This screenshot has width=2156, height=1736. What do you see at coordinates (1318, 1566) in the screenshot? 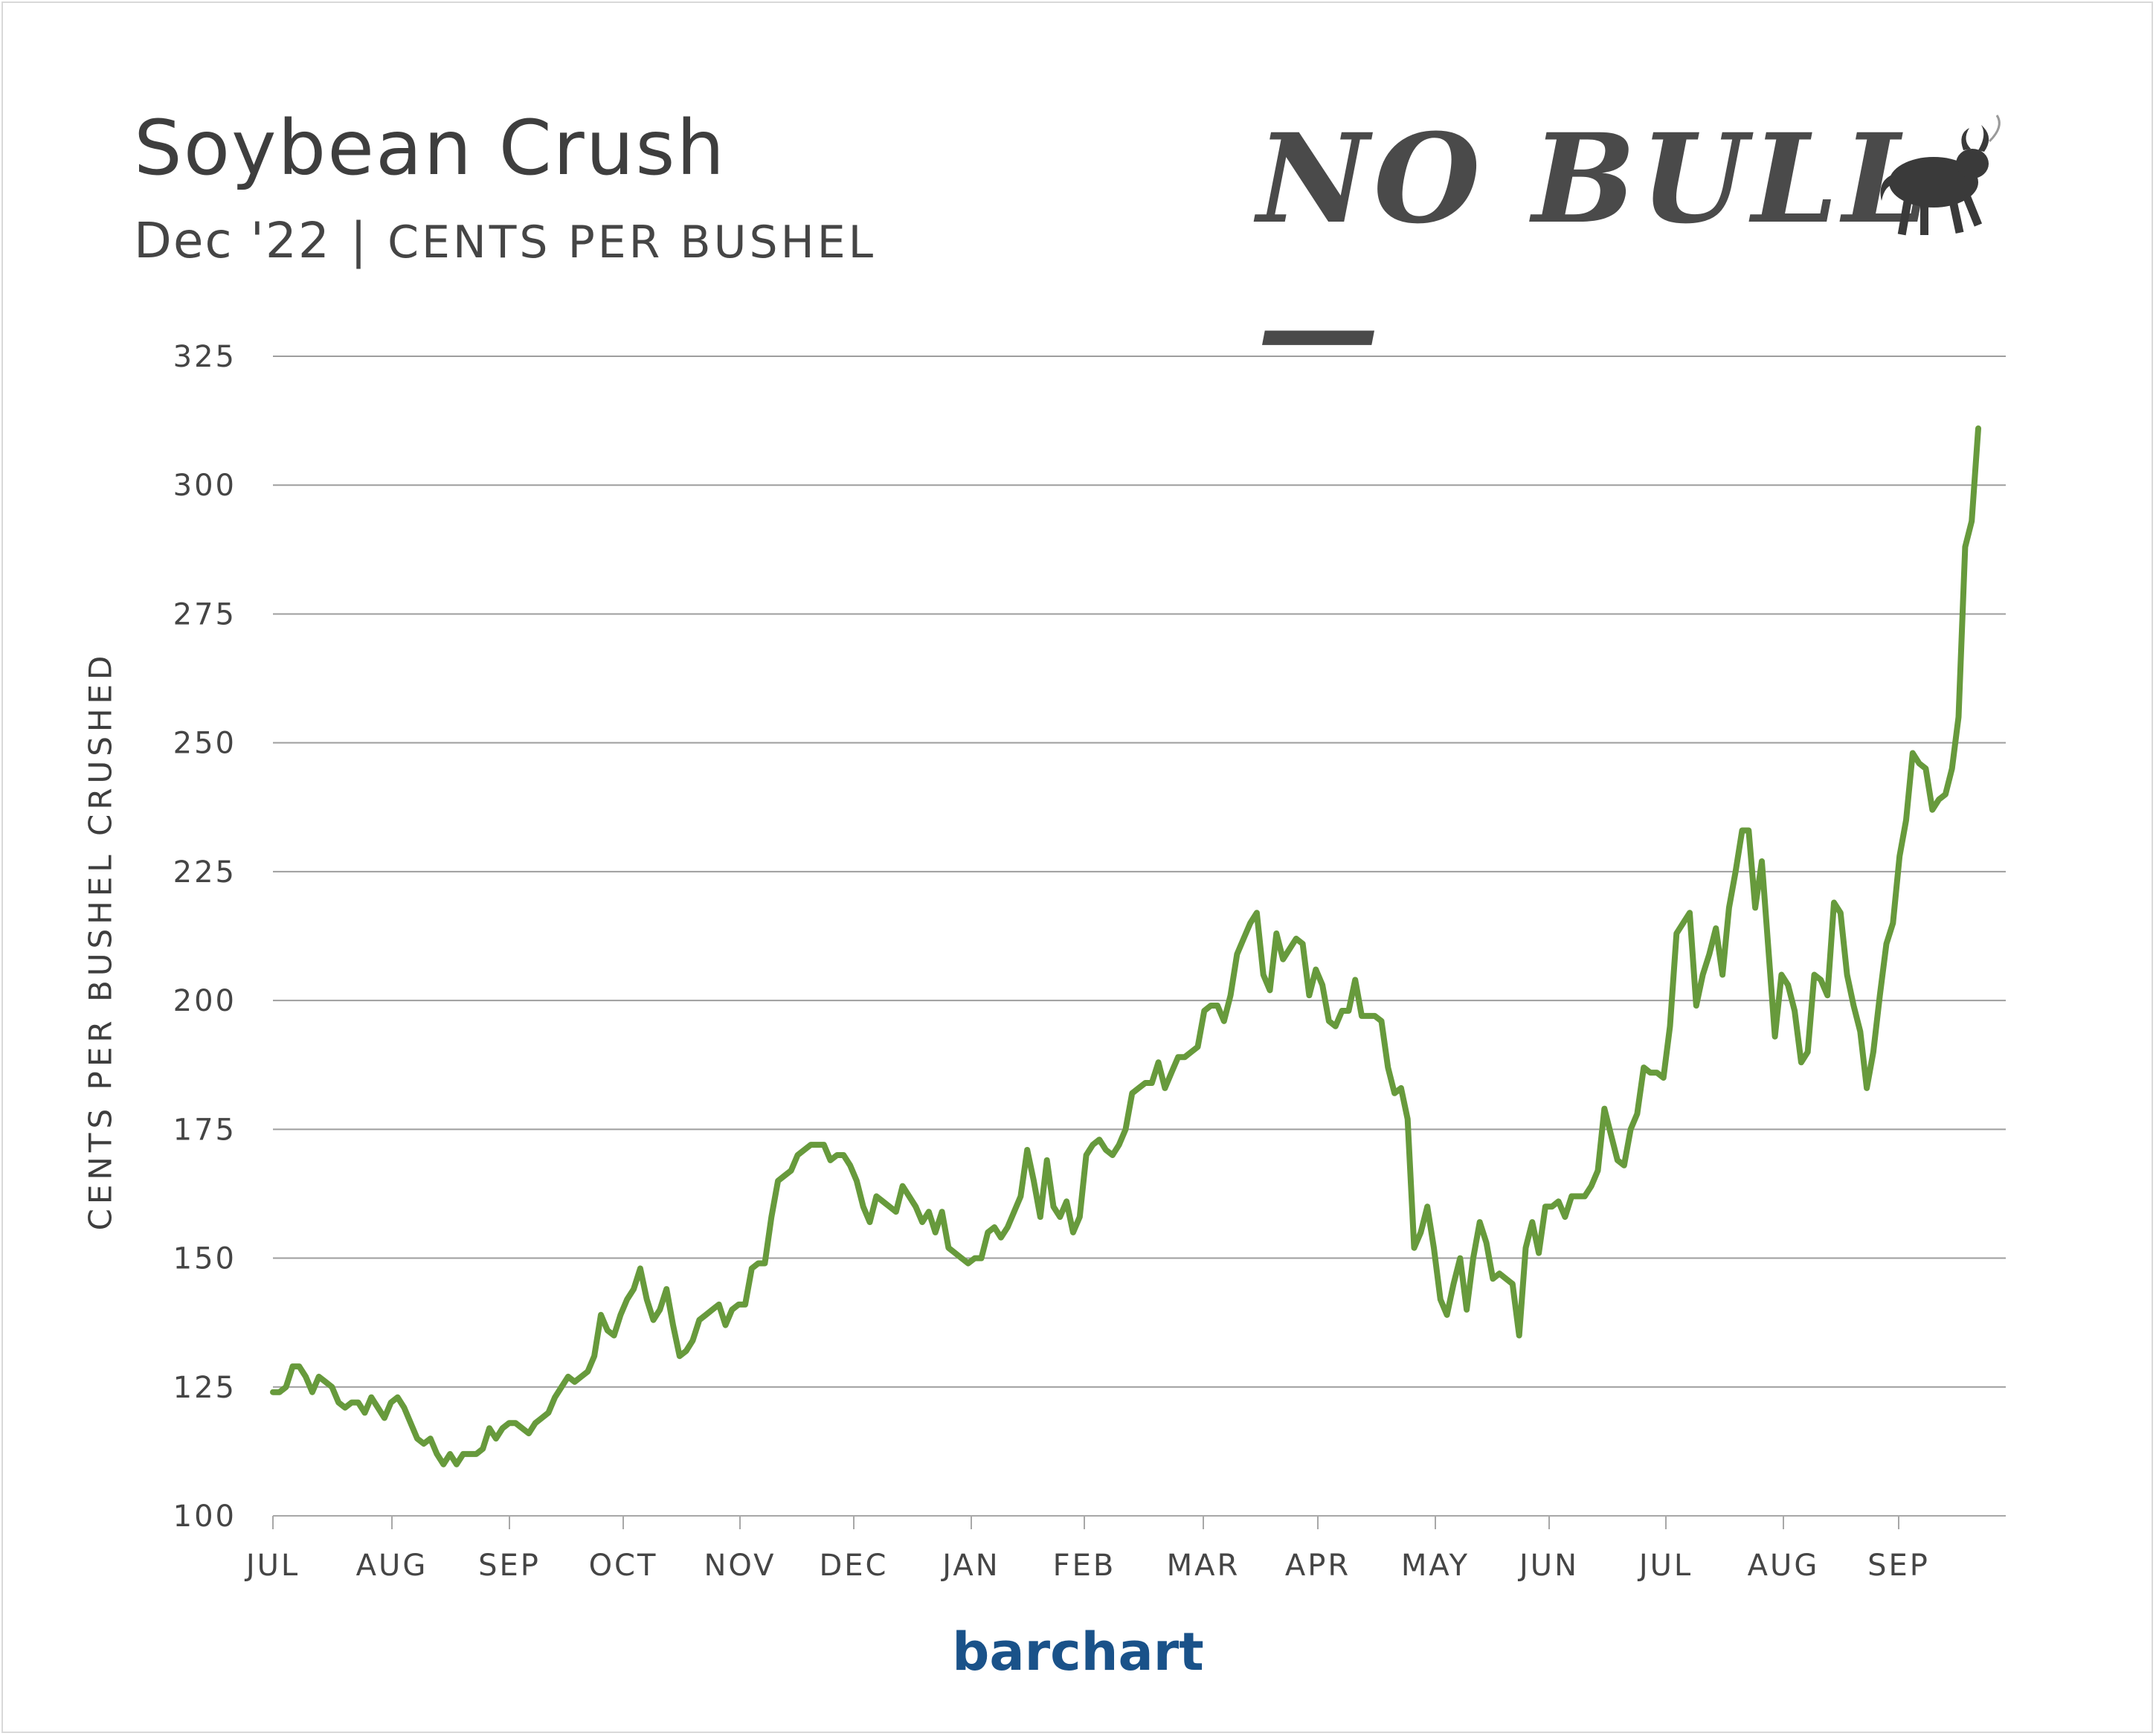
I see `x-tick-label: APR` at bounding box center [1318, 1566].